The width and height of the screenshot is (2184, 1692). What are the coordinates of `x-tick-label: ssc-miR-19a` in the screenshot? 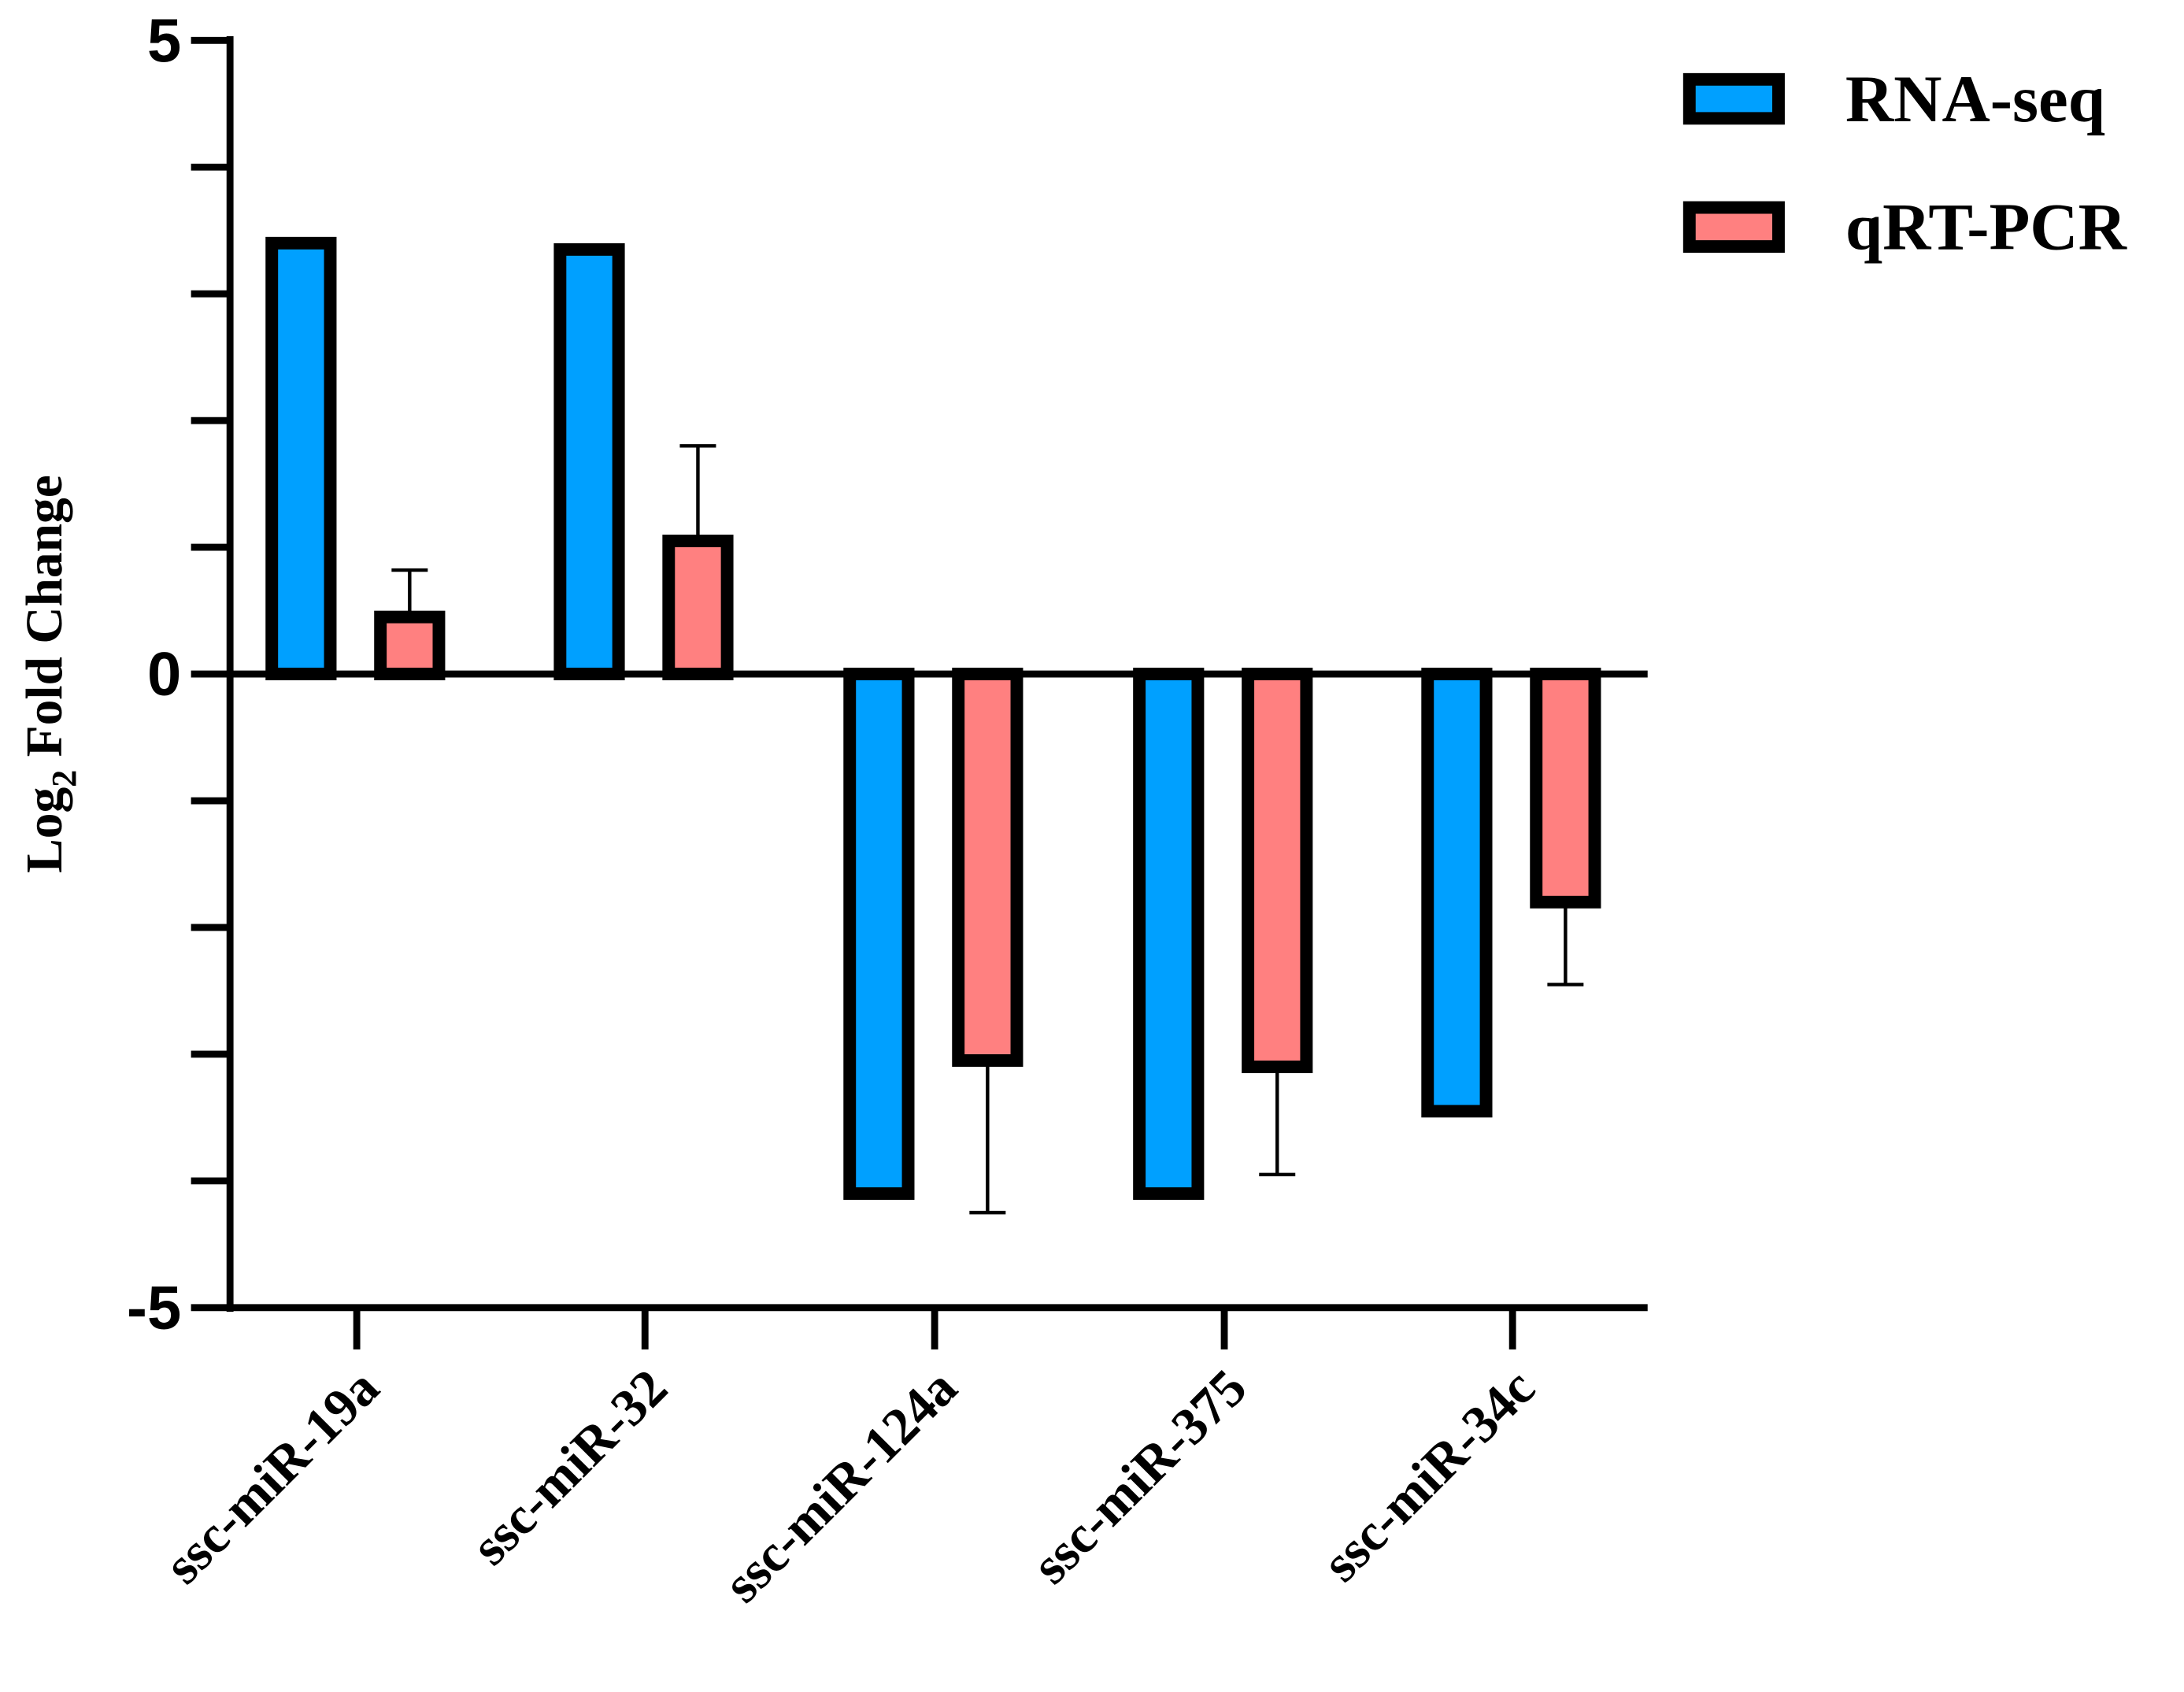 It's located at (271, 1476).